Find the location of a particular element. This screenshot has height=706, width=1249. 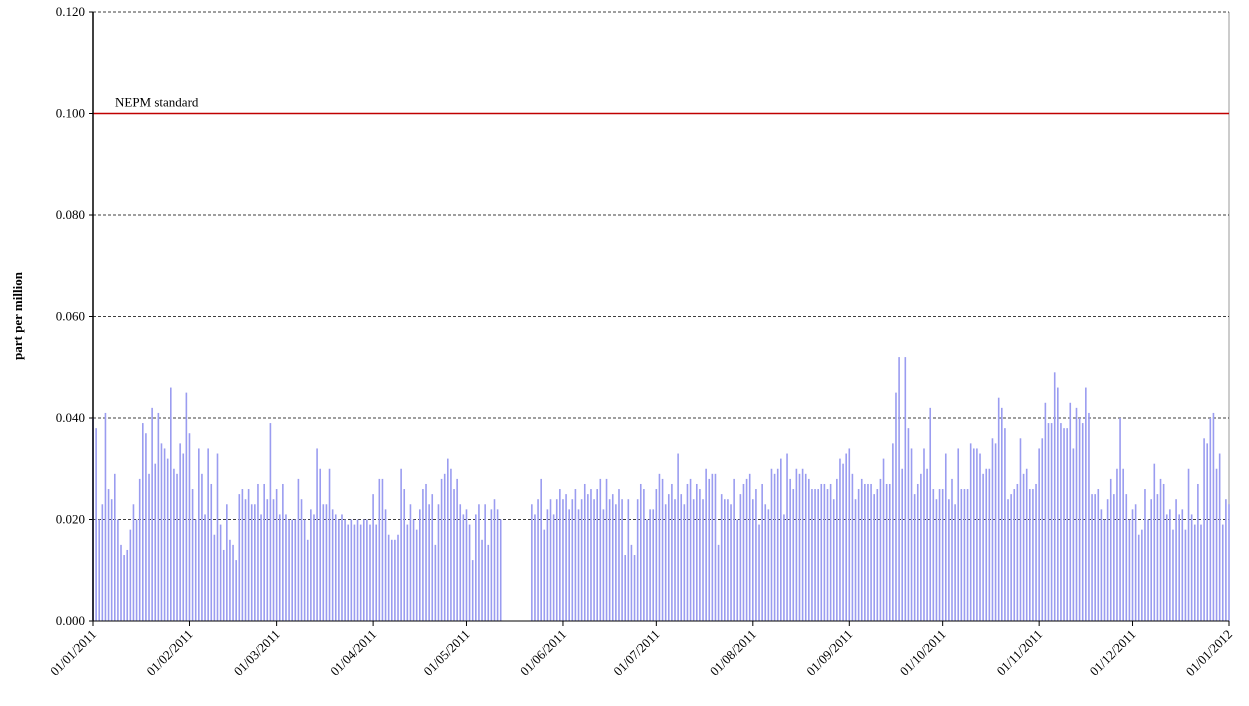

x-tick-label: 01/07/2011 is located at coordinates (636, 653).